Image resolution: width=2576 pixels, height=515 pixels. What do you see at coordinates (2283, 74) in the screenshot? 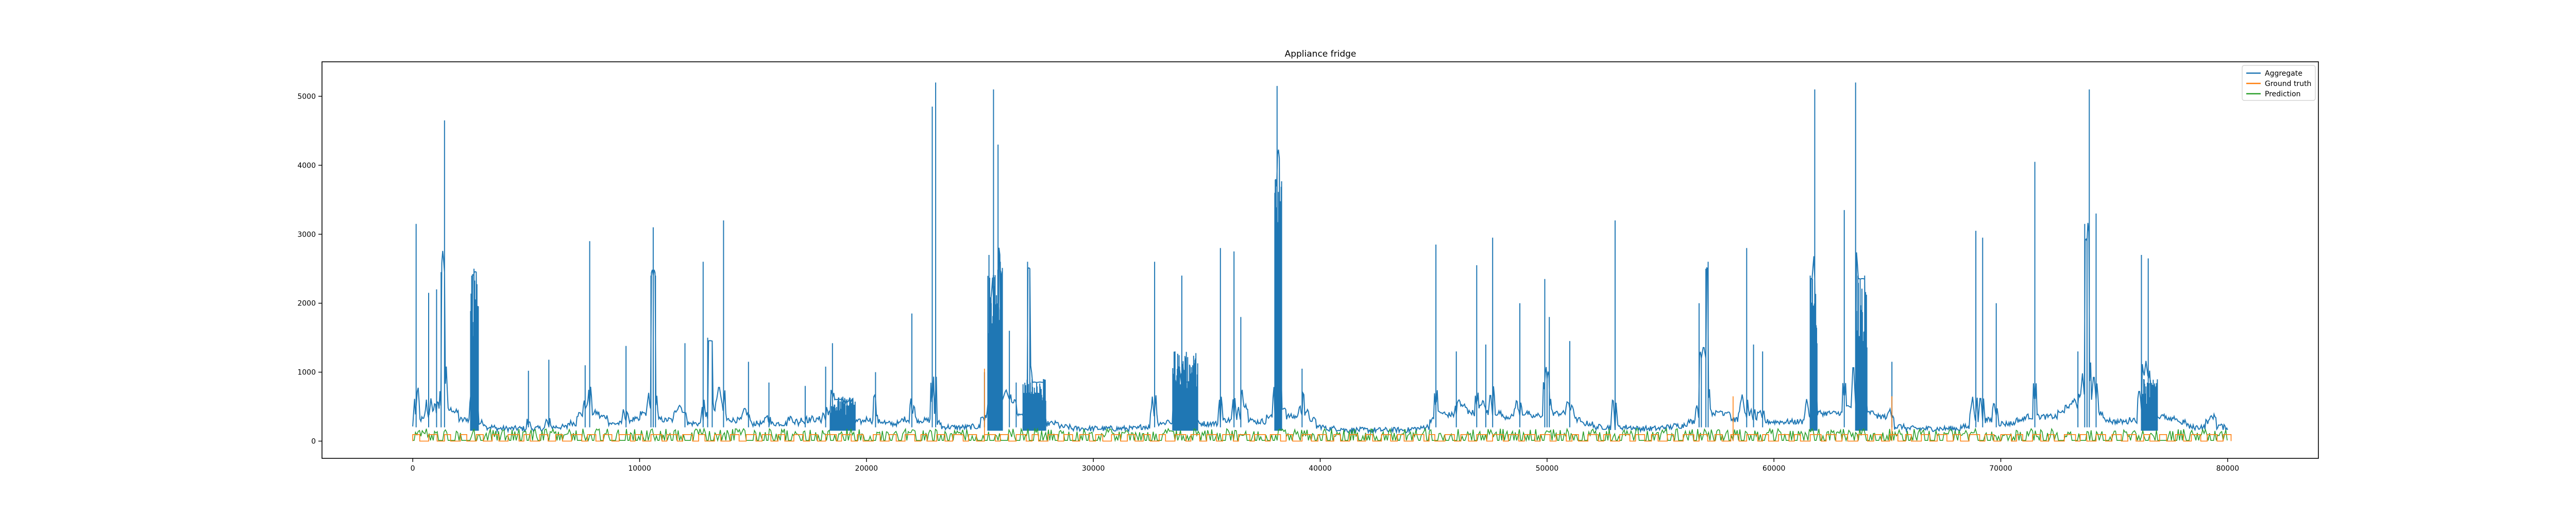
I see `legend-label: Aggregate` at bounding box center [2283, 74].